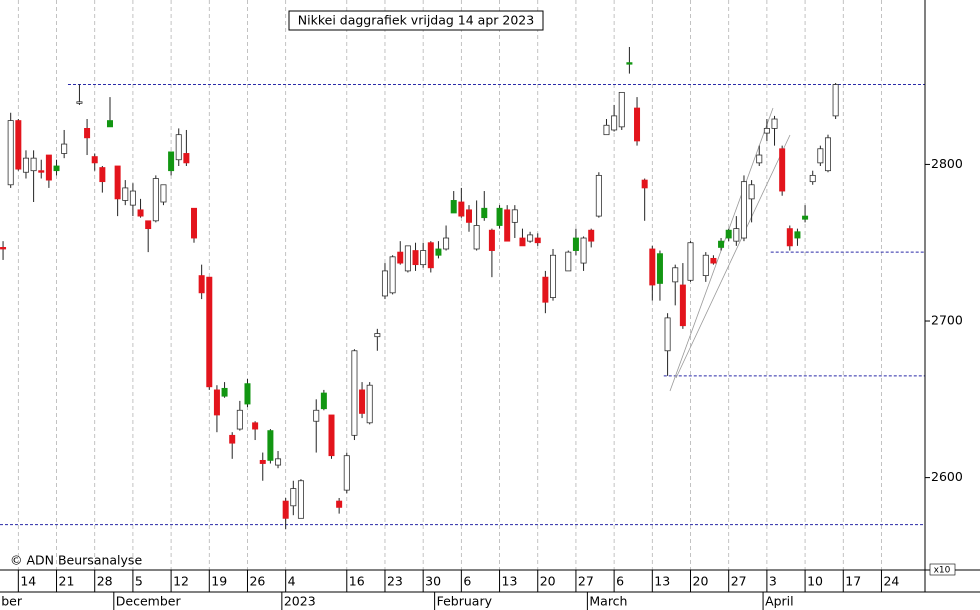  I want to click on title-box, so click(416, 20).